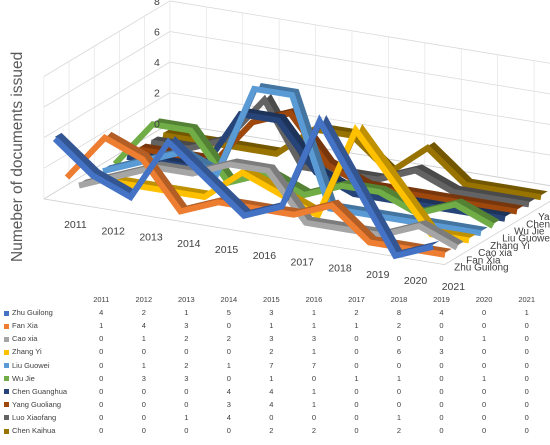  I want to click on table-series-name: Cao xia, so click(42, 338).